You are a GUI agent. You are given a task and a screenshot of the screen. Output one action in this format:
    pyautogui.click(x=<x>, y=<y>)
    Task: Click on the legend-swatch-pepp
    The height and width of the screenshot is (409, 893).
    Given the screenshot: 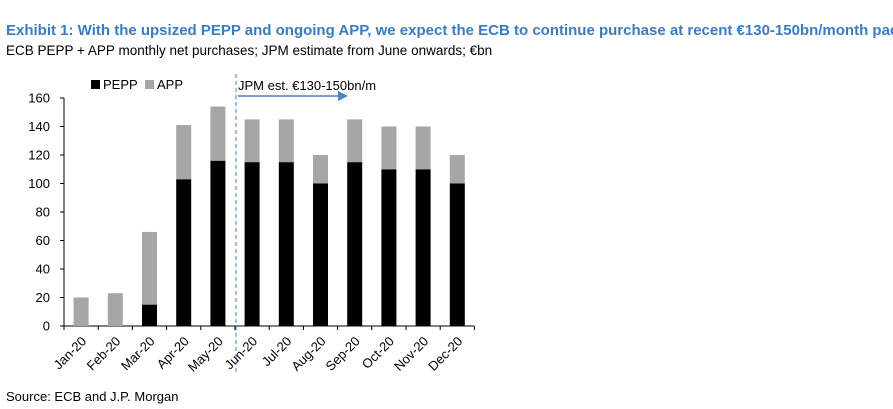 What is the action you would take?
    pyautogui.click(x=95, y=84)
    